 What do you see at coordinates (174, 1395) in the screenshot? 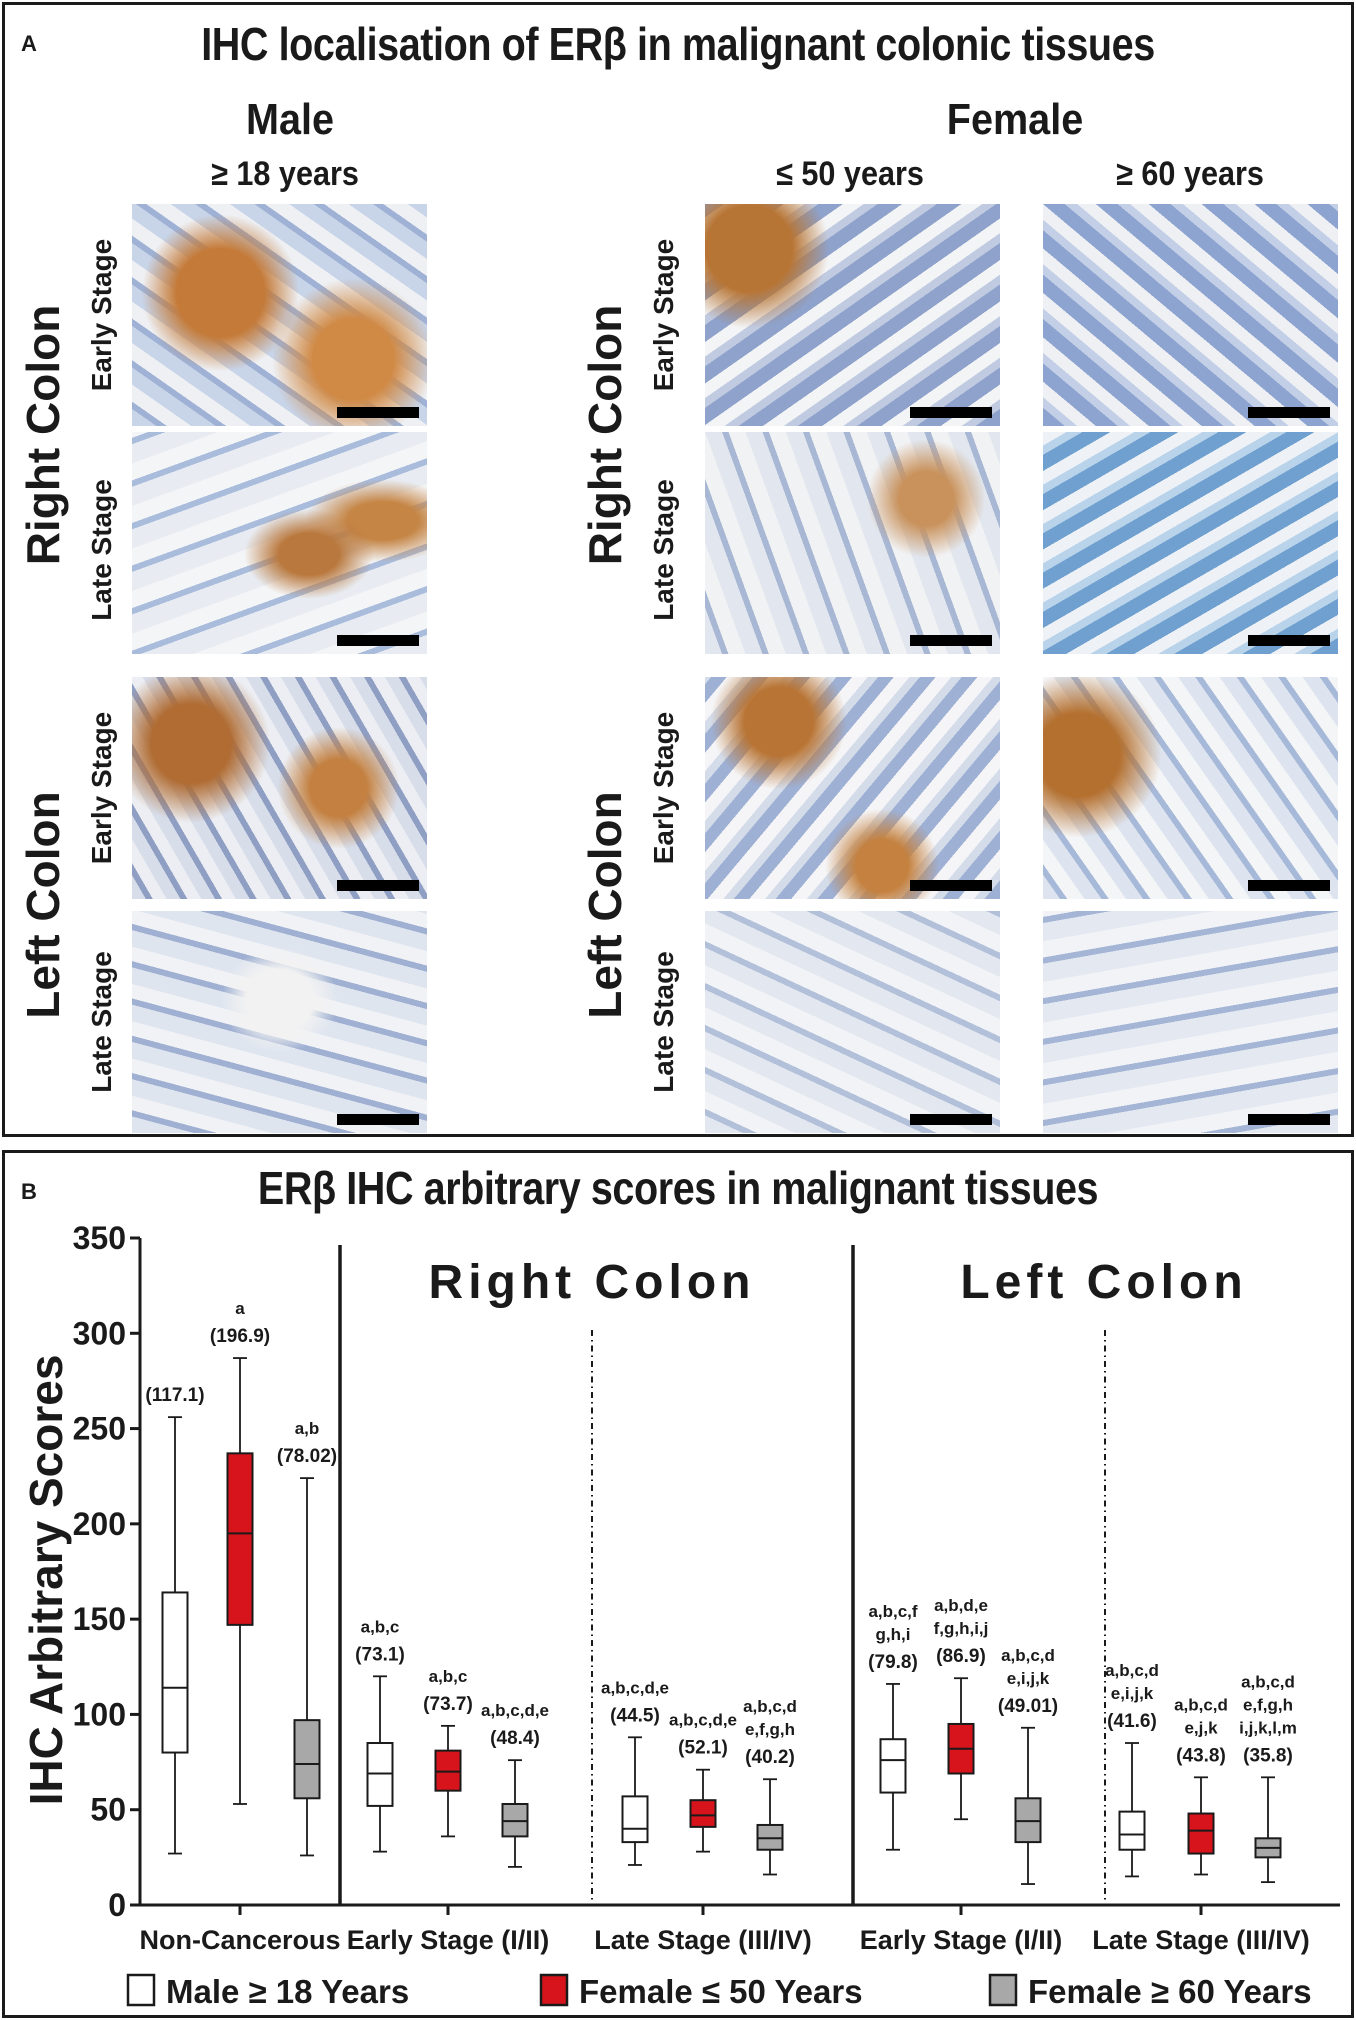
I see `mean-label: (117.1)` at bounding box center [174, 1395].